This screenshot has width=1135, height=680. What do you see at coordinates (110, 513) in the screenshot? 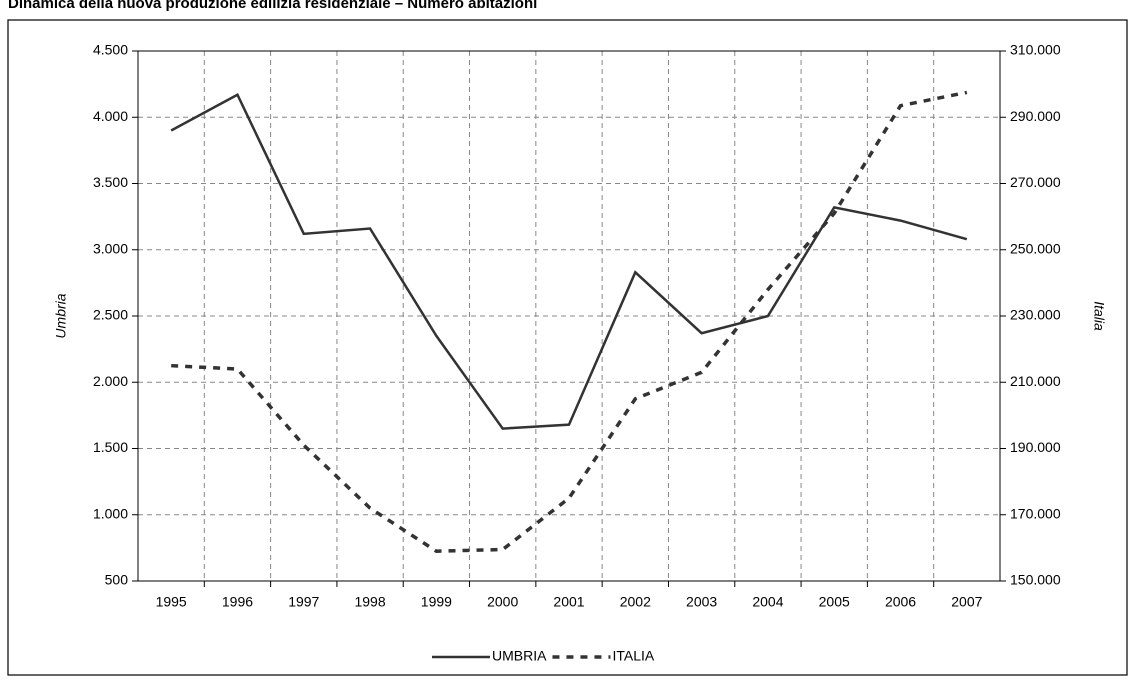
I see `y-tick-label: 1.000` at bounding box center [110, 513].